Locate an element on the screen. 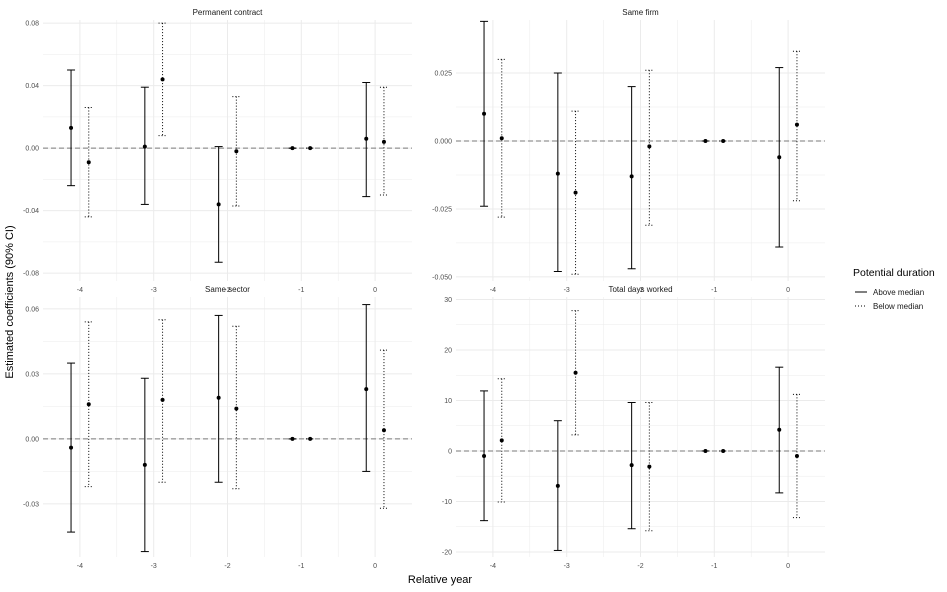 The image size is (947, 592). y-tick-label: -0.04 is located at coordinates (31, 211).